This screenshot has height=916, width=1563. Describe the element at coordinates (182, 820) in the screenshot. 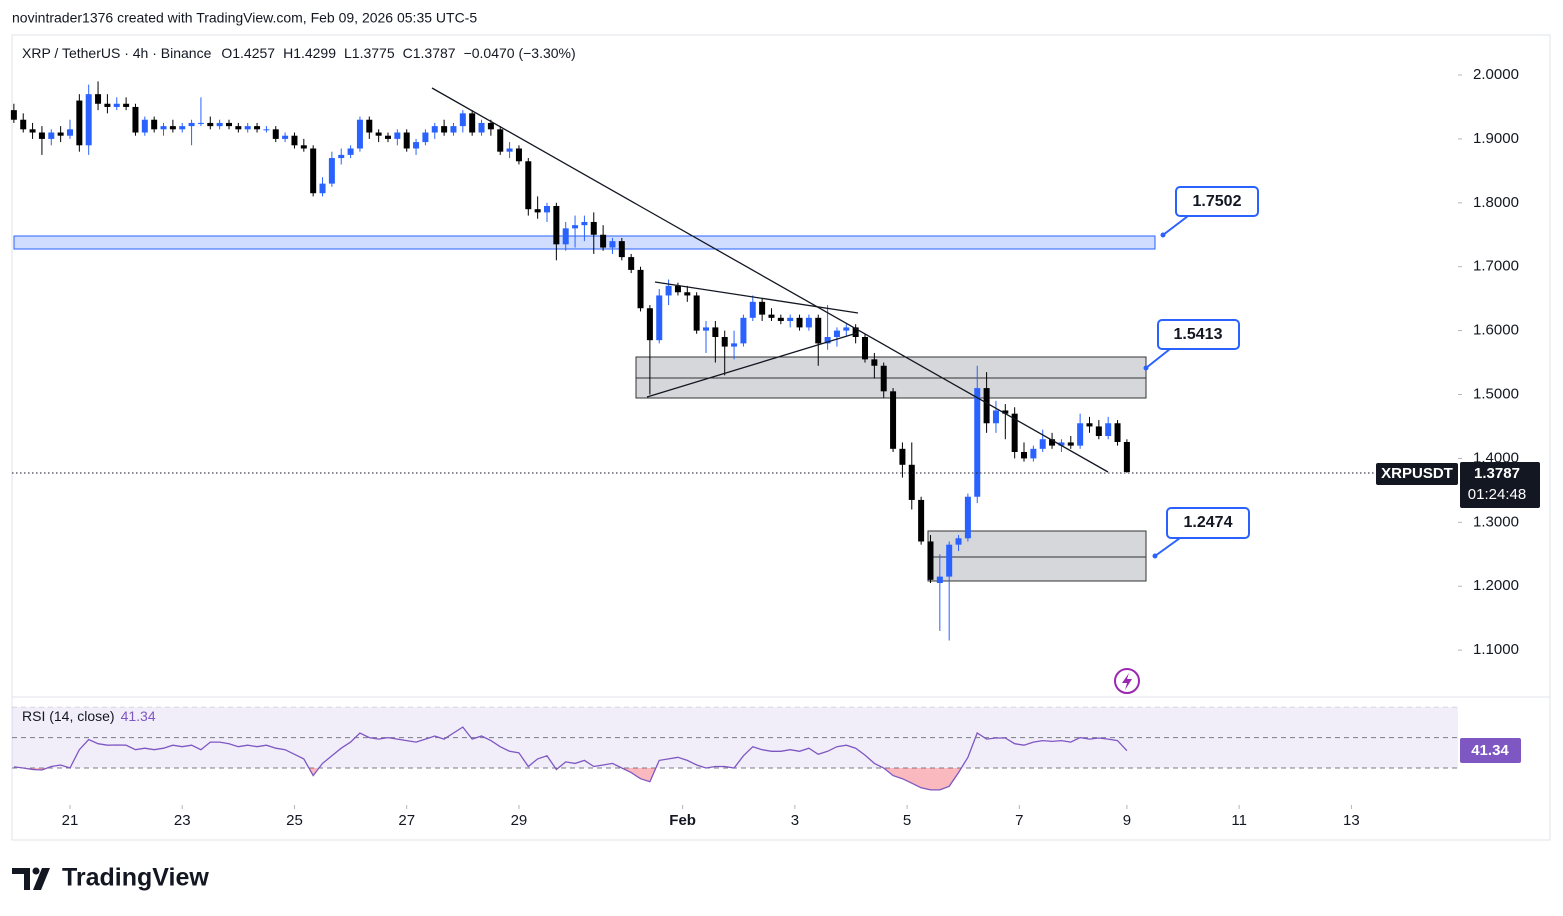

I see `x-tick-label: 23` at that location.